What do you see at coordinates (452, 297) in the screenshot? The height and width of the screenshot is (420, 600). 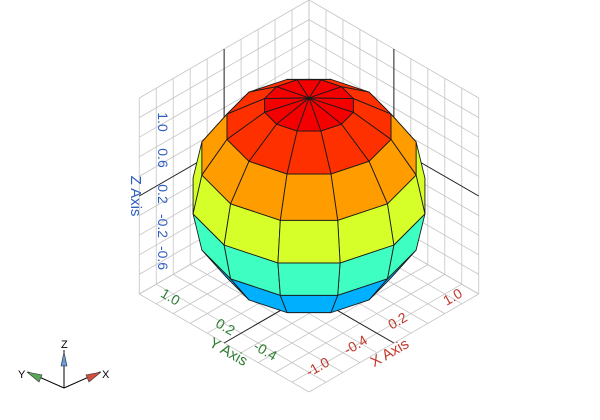 I see `x-tick-1.0: 1.0` at bounding box center [452, 297].